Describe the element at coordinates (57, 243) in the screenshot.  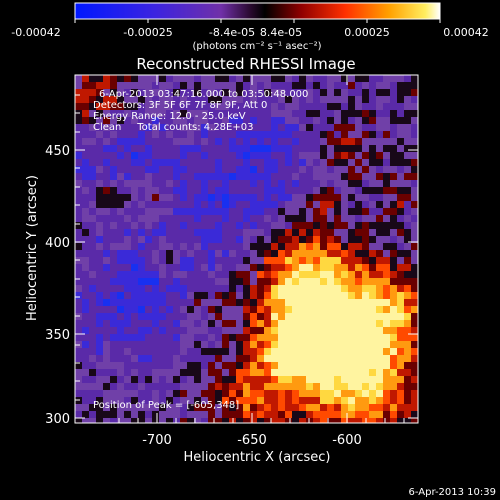
I see `y-tick-label: 400` at that location.